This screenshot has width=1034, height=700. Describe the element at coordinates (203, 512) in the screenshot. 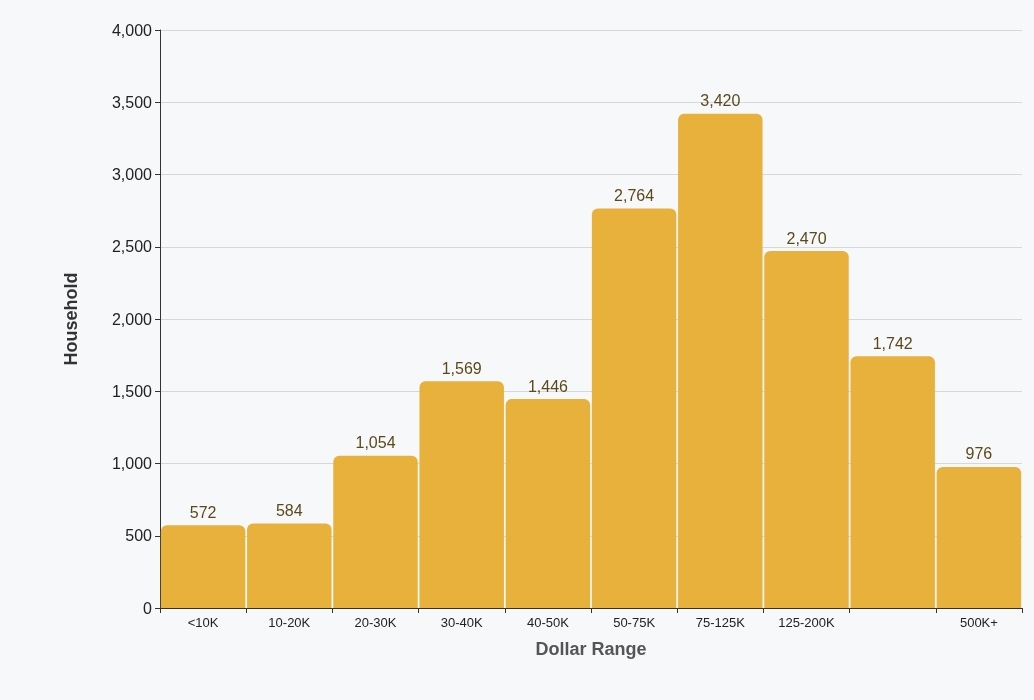

I see `data-label: 572` at that location.